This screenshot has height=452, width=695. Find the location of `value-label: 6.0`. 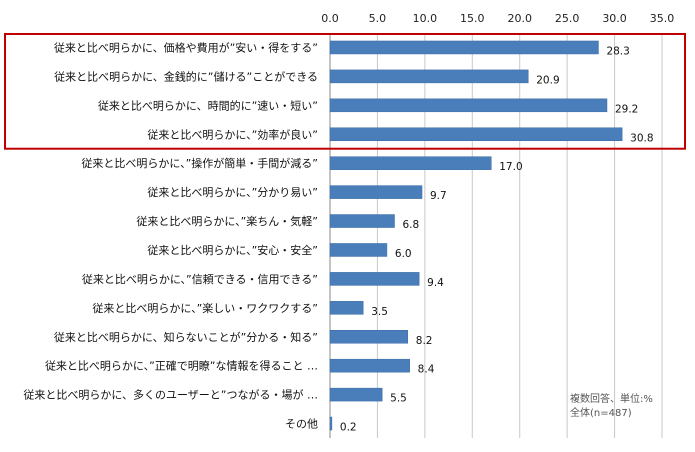

value-label: 6.0 is located at coordinates (403, 254).